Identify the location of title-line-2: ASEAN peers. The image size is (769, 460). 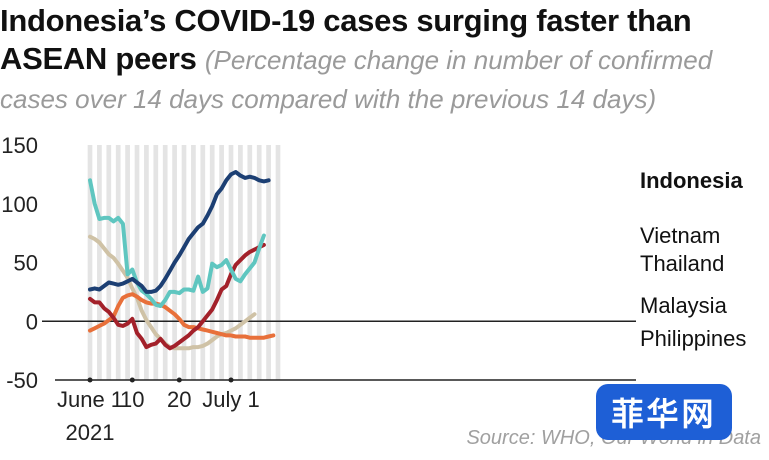
(98, 58).